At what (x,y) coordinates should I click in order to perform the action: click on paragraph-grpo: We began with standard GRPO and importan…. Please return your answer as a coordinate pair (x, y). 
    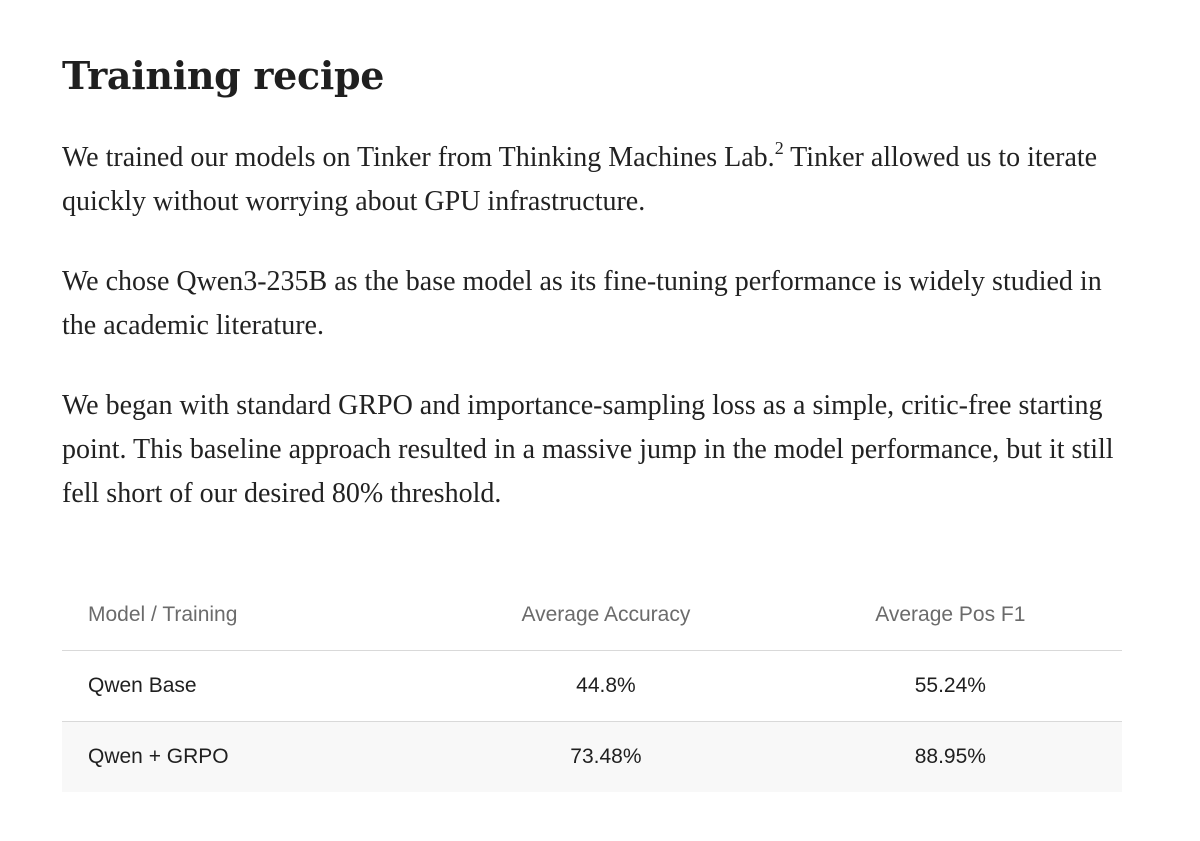
    Looking at the image, I should click on (588, 449).